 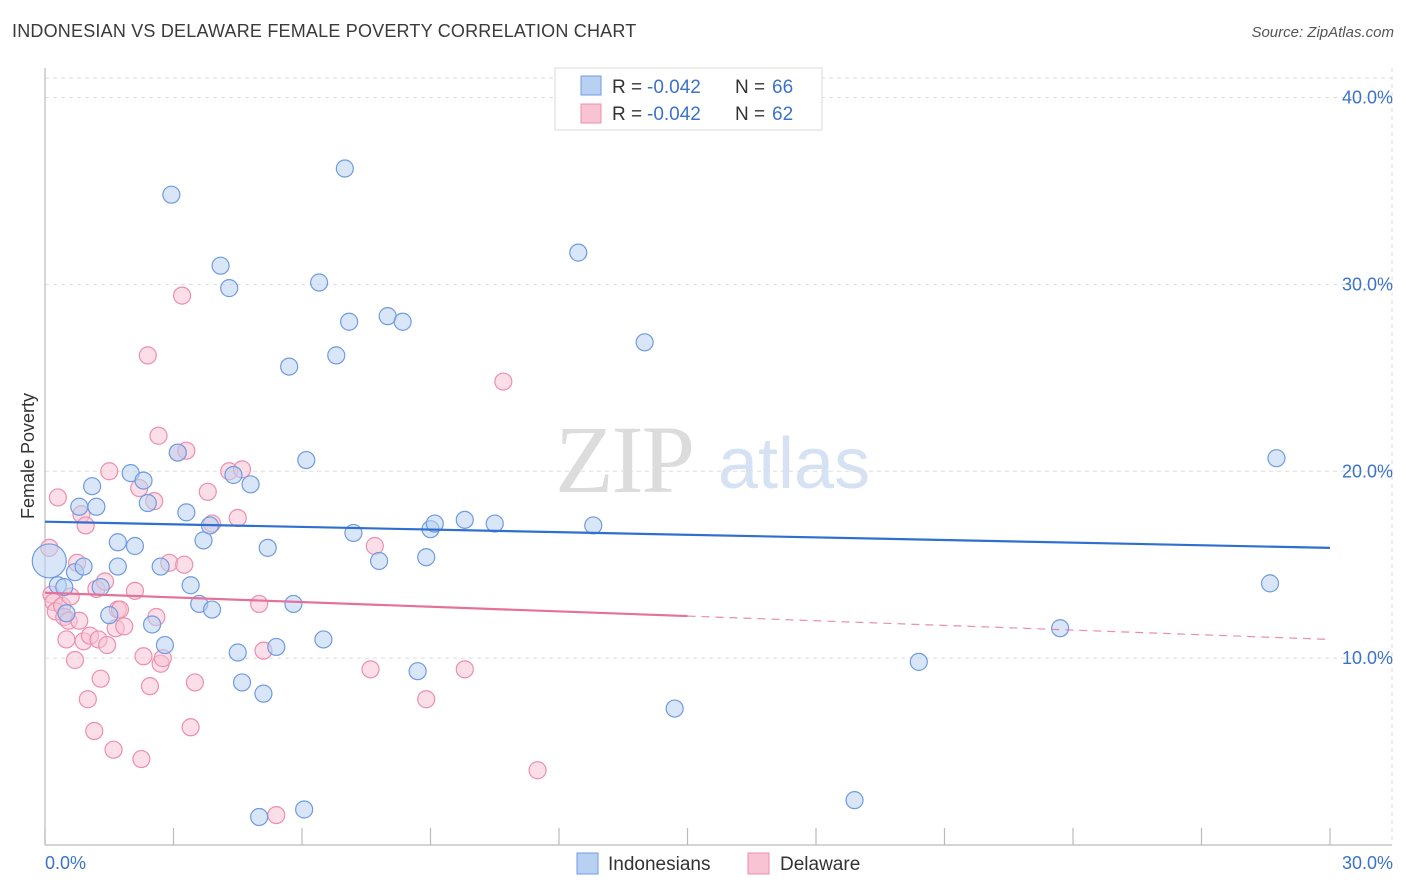 What do you see at coordinates (782, 114) in the screenshot?
I see `legend-n-value-2: 62` at bounding box center [782, 114].